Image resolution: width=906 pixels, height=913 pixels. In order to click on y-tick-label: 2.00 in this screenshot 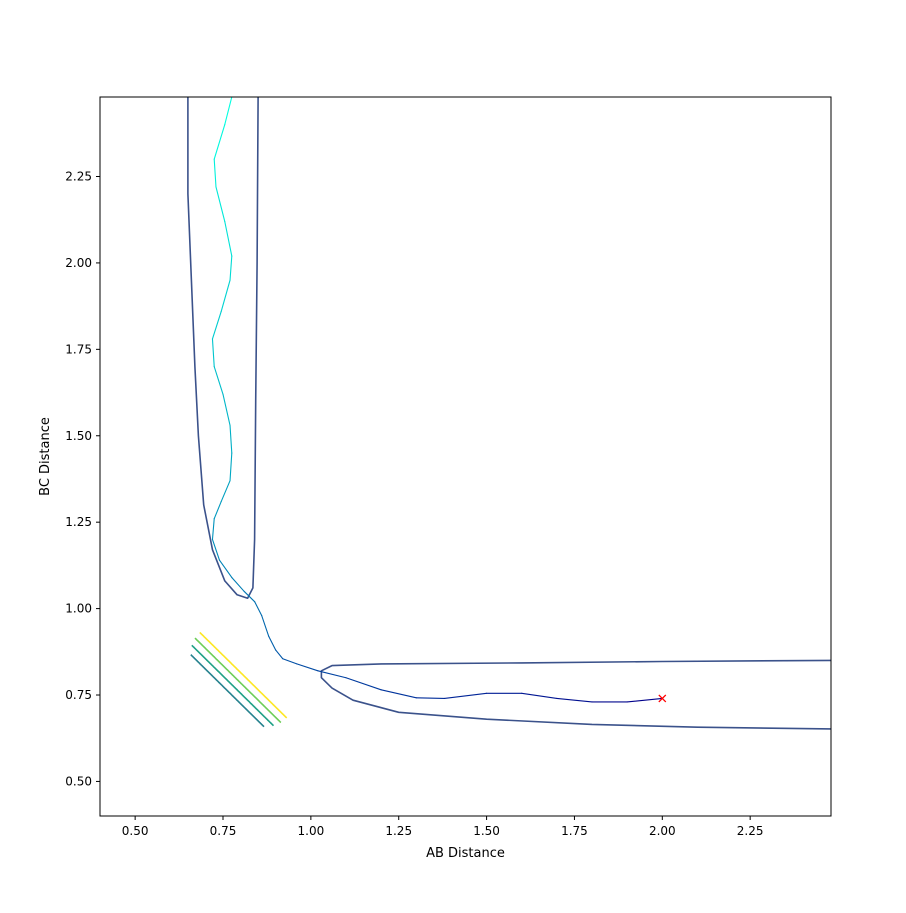, I will do `click(78, 263)`.